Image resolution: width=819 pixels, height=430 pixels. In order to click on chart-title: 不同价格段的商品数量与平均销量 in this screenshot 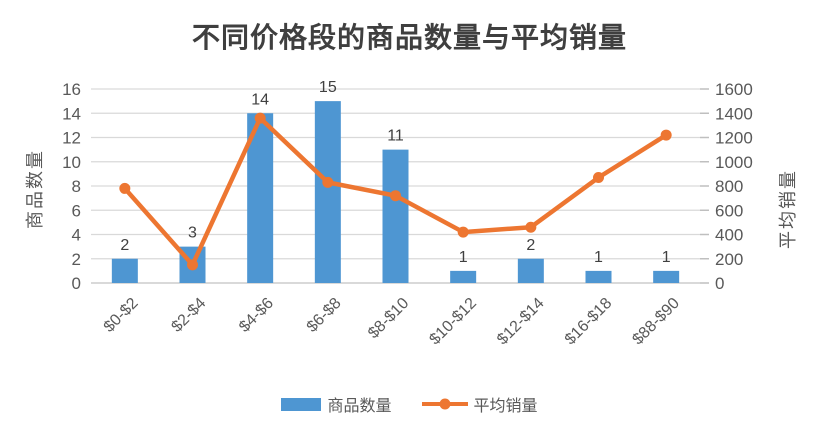, I will do `click(409, 37)`.